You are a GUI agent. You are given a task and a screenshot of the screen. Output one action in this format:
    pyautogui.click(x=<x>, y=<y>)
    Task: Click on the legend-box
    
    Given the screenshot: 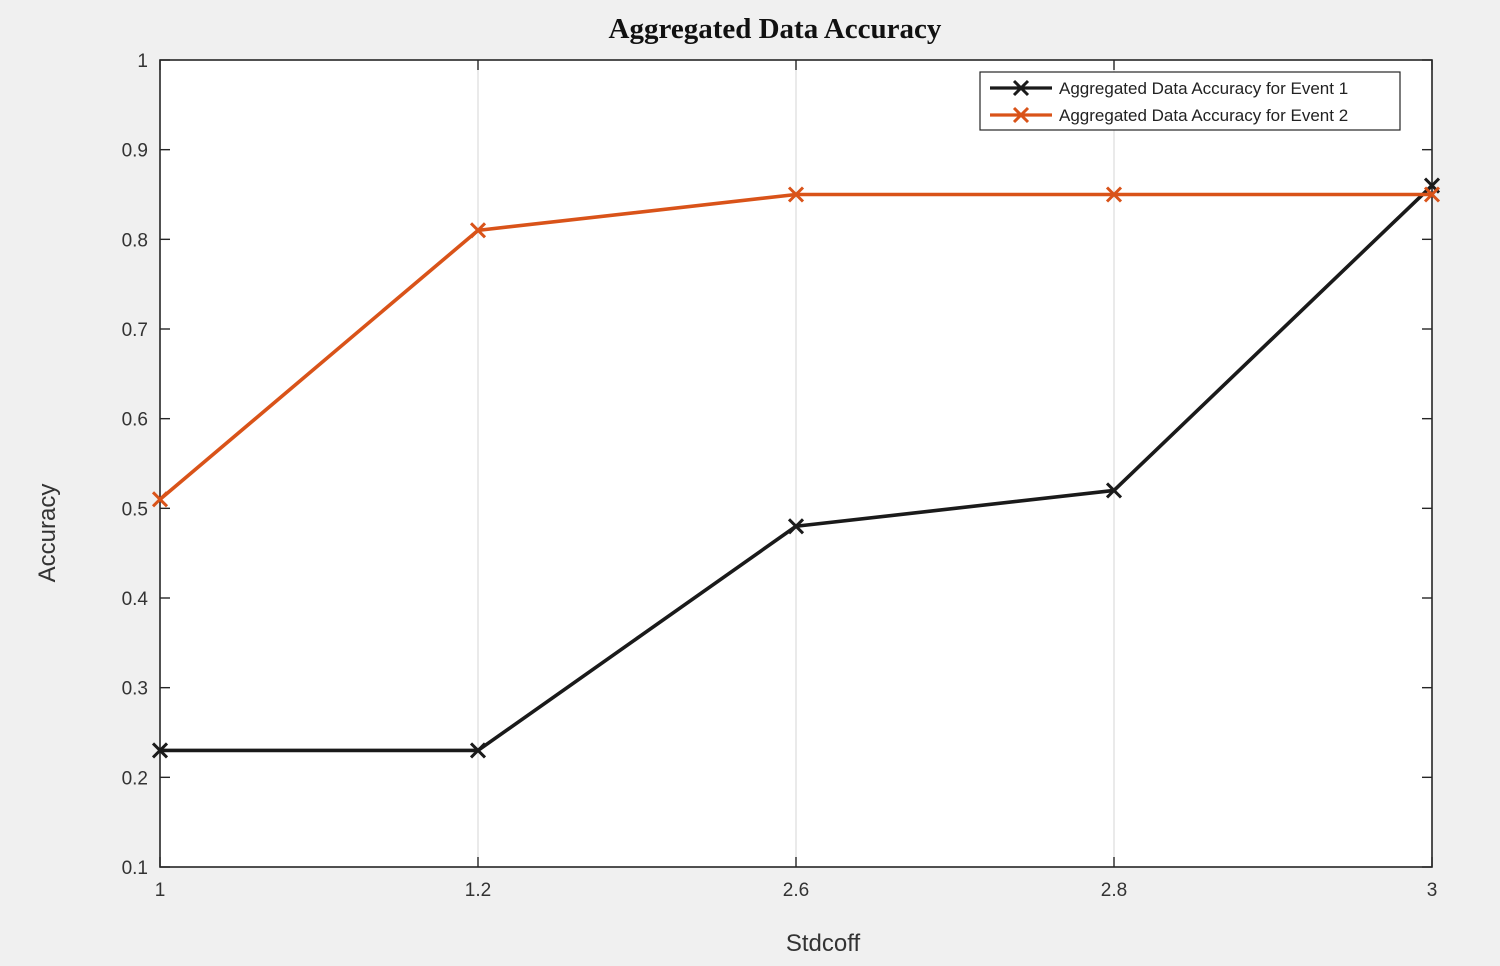 What is the action you would take?
    pyautogui.click(x=1190, y=101)
    